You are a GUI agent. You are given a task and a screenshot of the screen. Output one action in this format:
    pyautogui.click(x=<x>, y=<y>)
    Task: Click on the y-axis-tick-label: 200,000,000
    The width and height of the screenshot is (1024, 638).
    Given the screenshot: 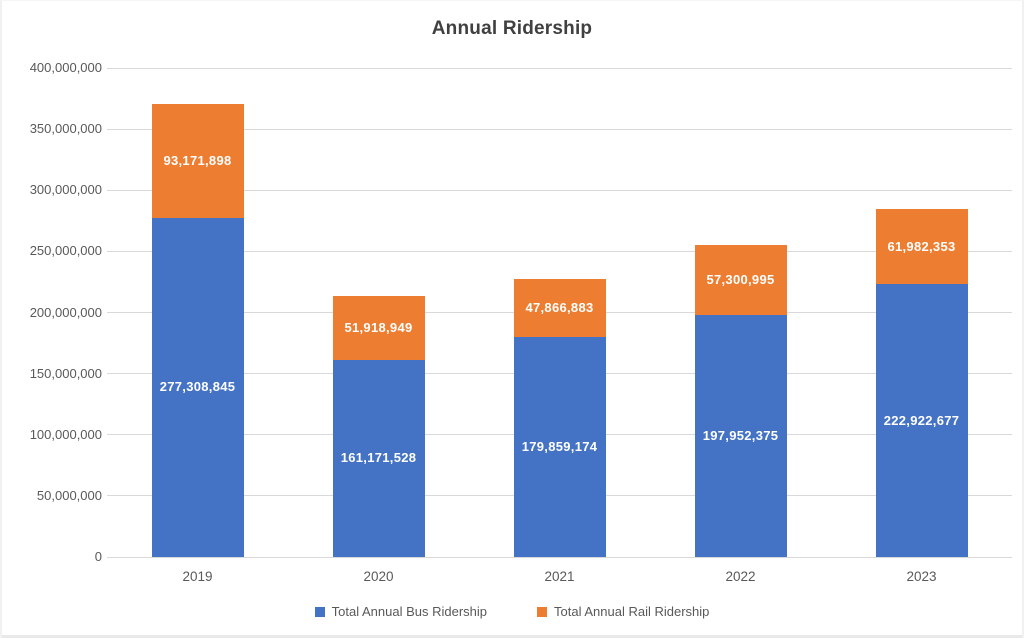 What is the action you would take?
    pyautogui.click(x=65, y=312)
    